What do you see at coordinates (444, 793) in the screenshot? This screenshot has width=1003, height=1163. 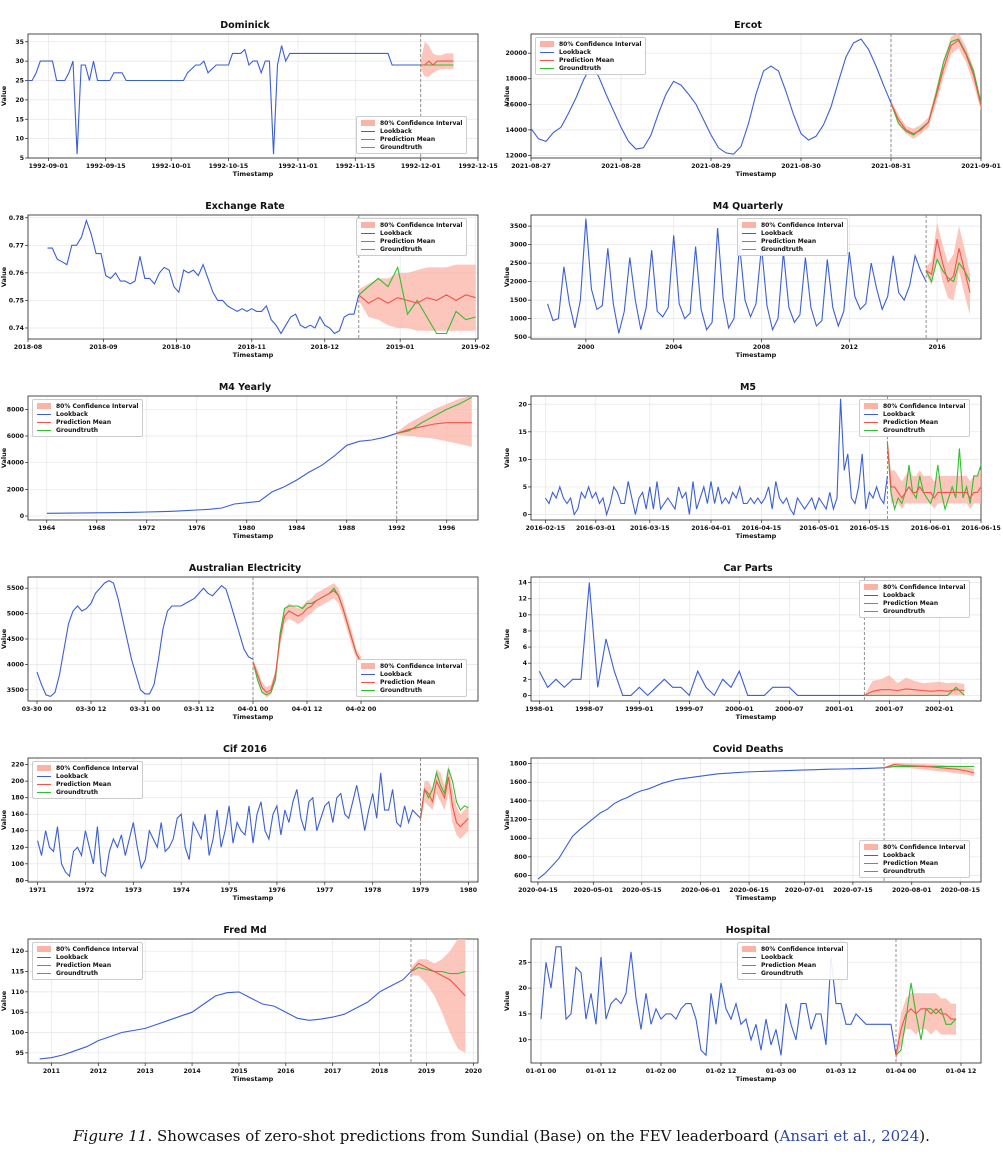 I see `groundtruth-series` at bounding box center [444, 793].